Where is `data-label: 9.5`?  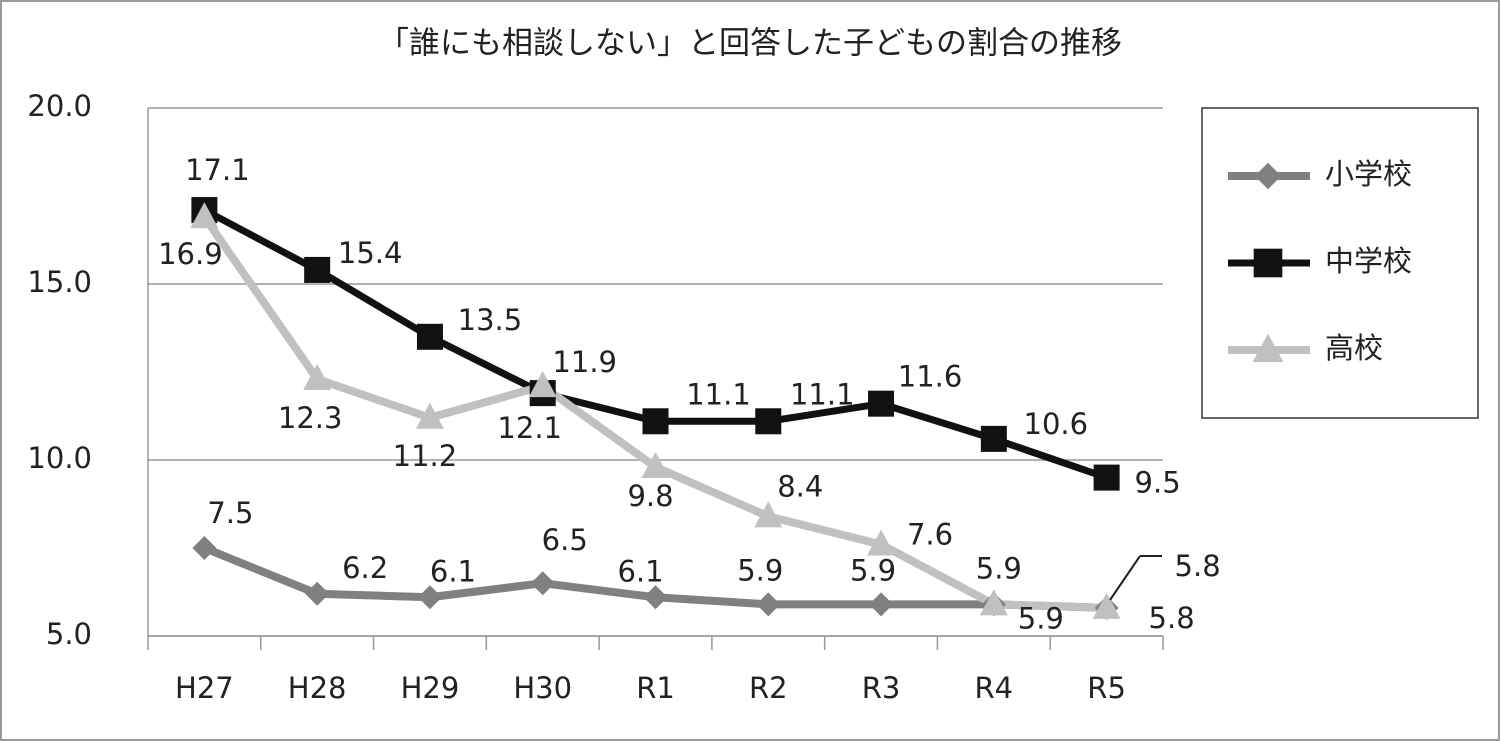 data-label: 9.5 is located at coordinates (1158, 483).